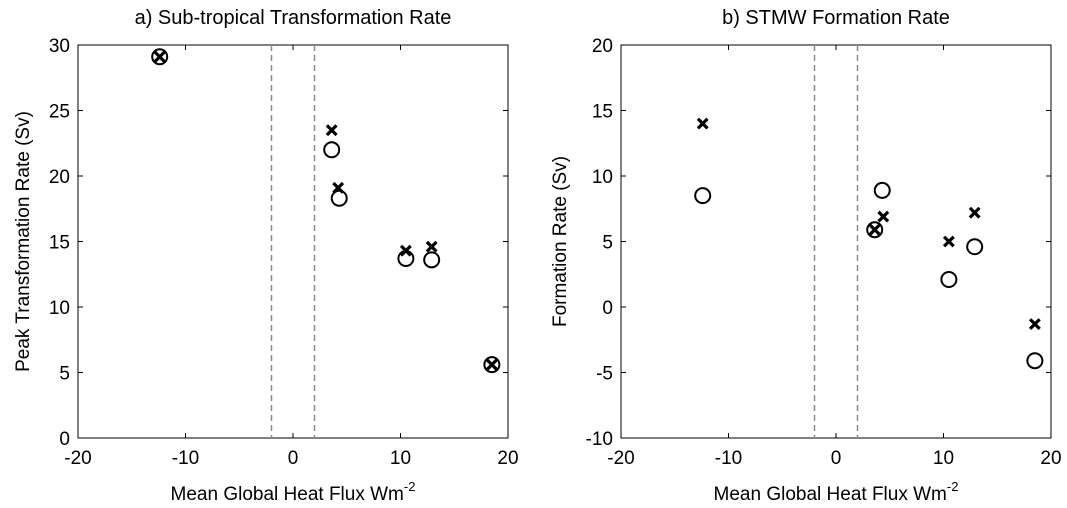 This screenshot has width=1067, height=508. What do you see at coordinates (599, 439) in the screenshot?
I see `y-tick-label: -10` at bounding box center [599, 439].